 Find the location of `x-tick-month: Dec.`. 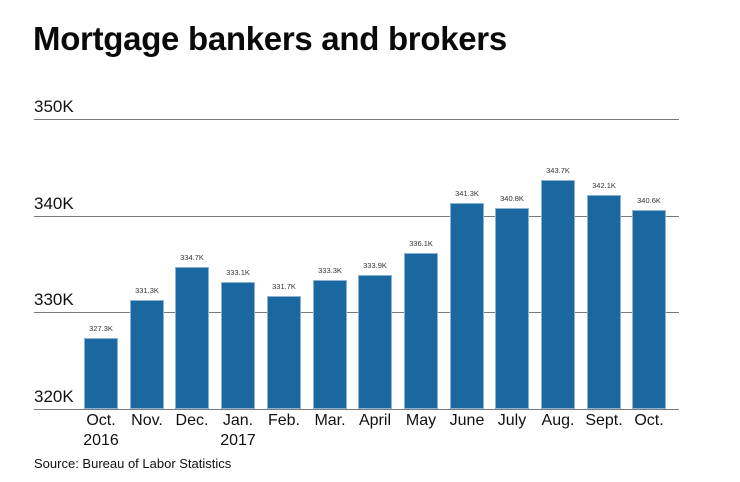

x-tick-month: Dec. is located at coordinates (192, 420).